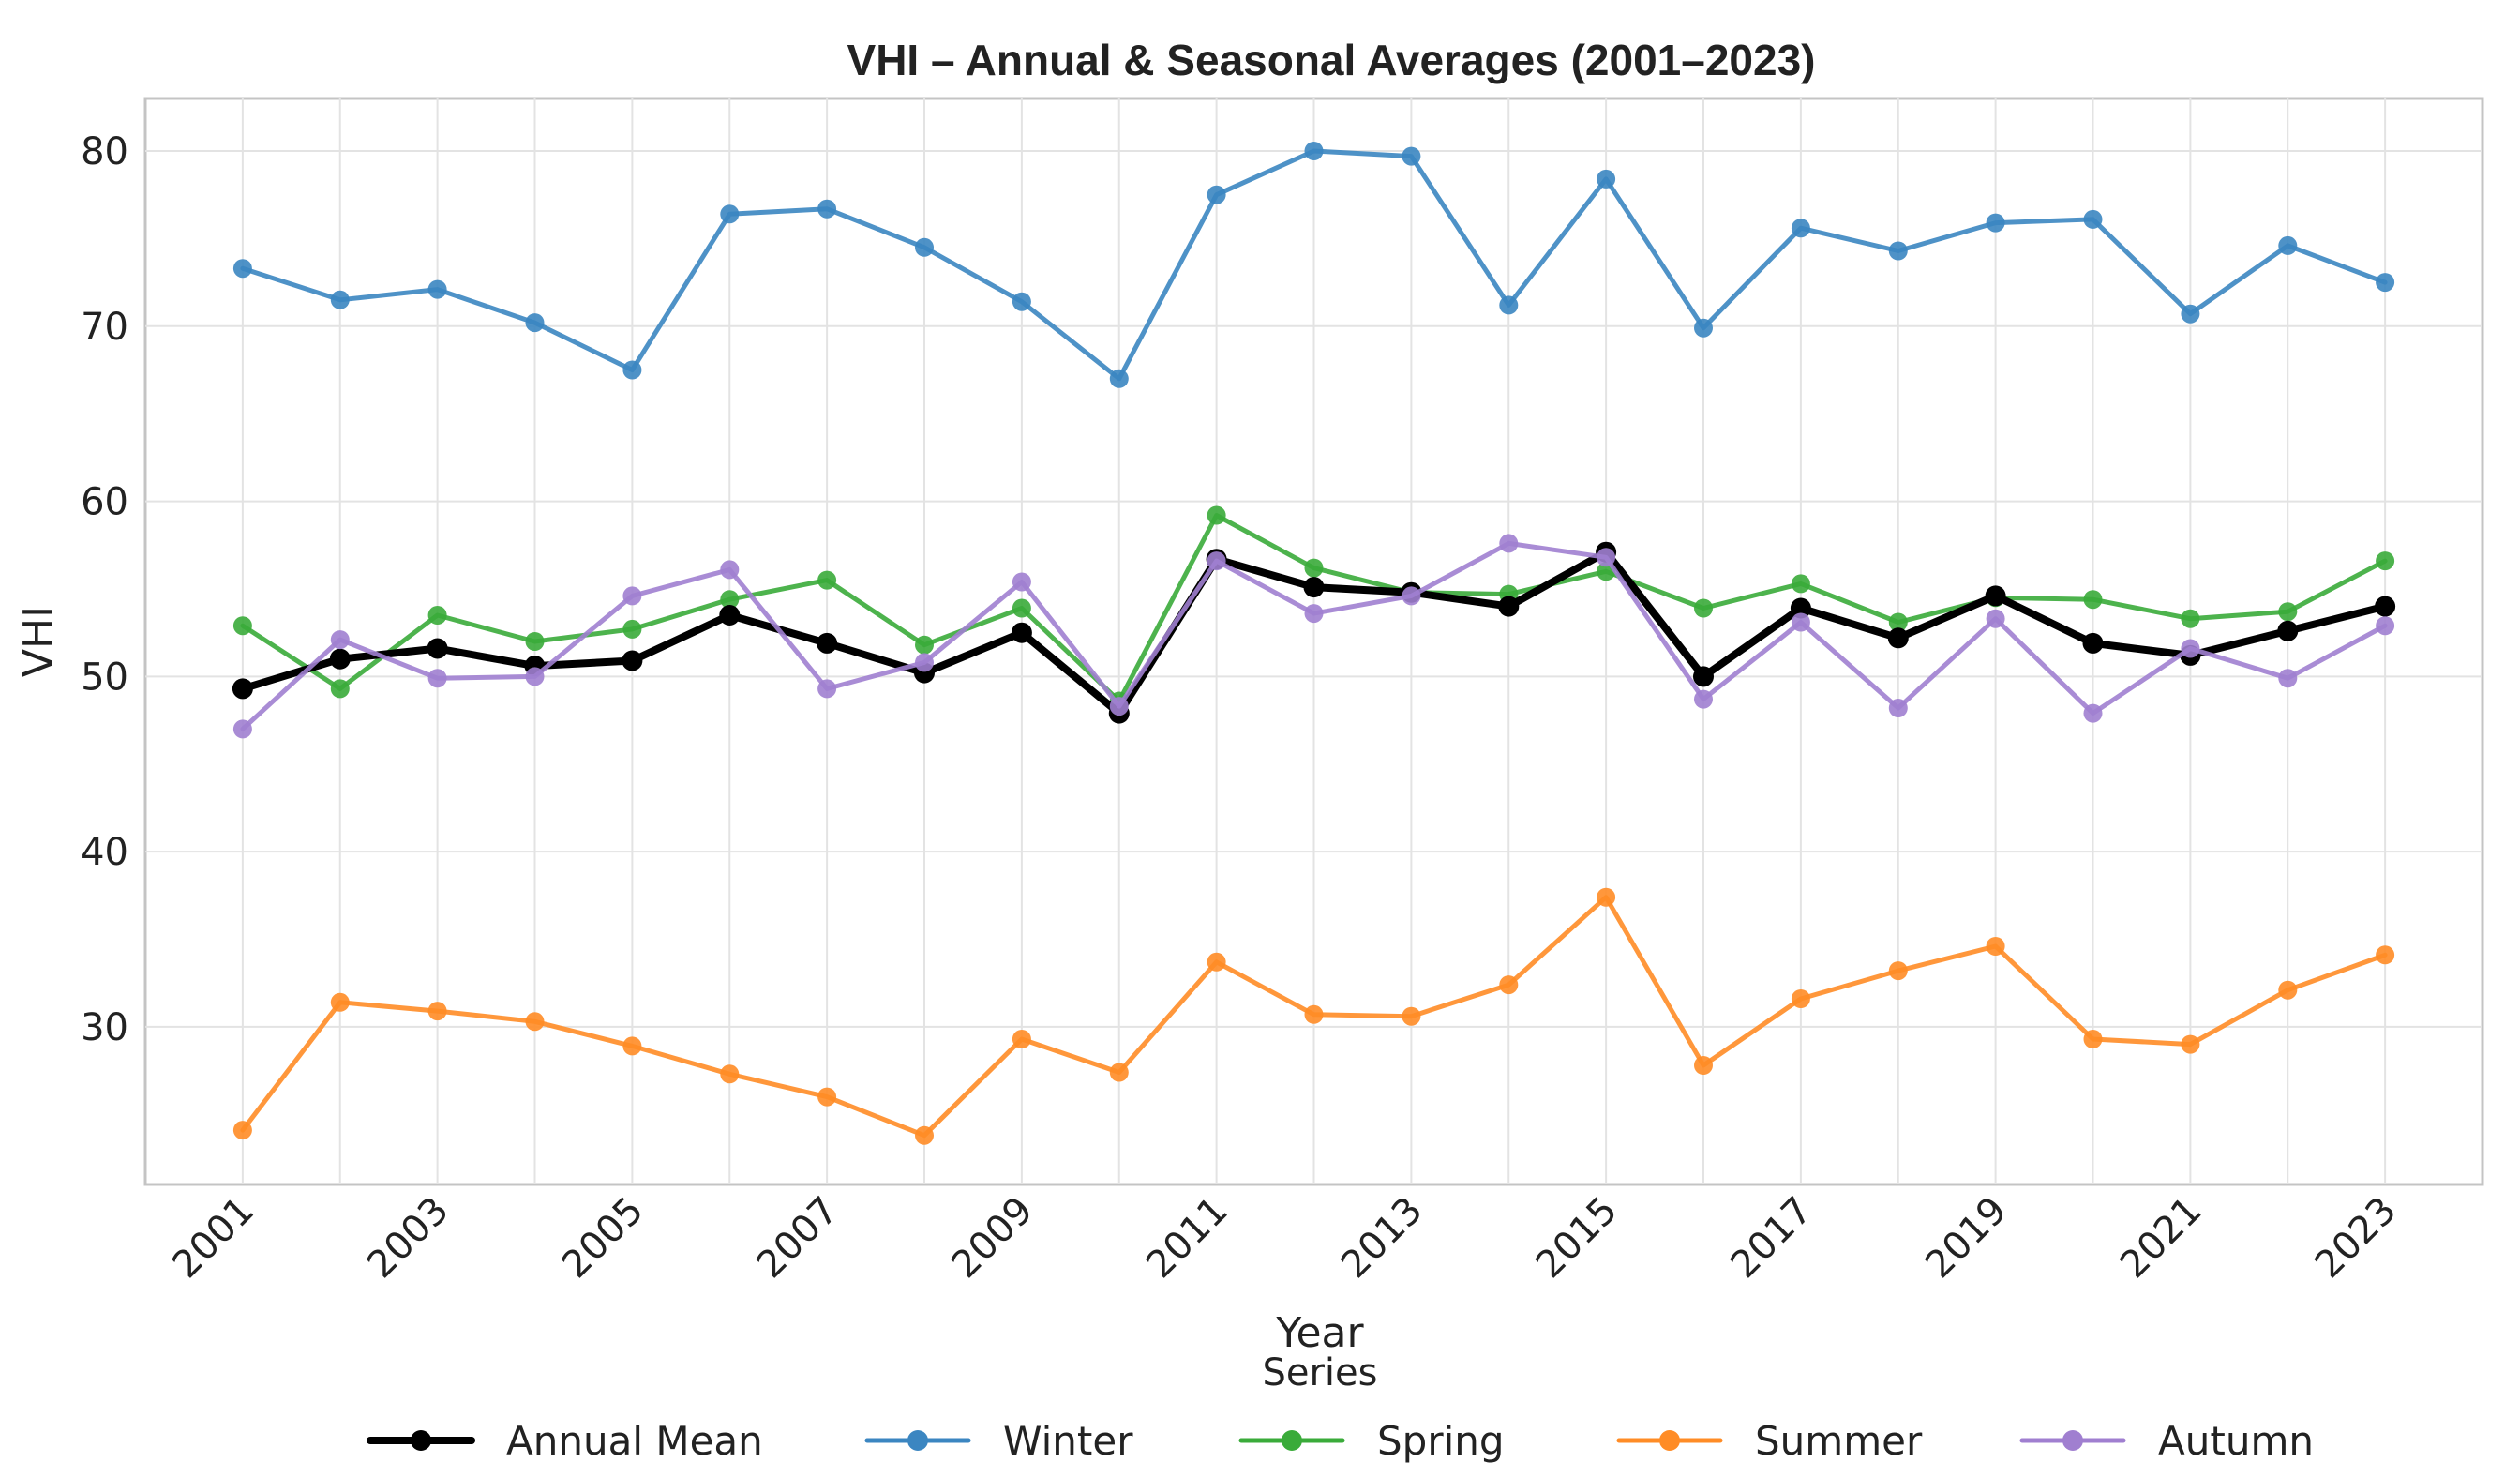  What do you see at coordinates (1441, 1441) in the screenshot?
I see `legend-label: Spring` at bounding box center [1441, 1441].